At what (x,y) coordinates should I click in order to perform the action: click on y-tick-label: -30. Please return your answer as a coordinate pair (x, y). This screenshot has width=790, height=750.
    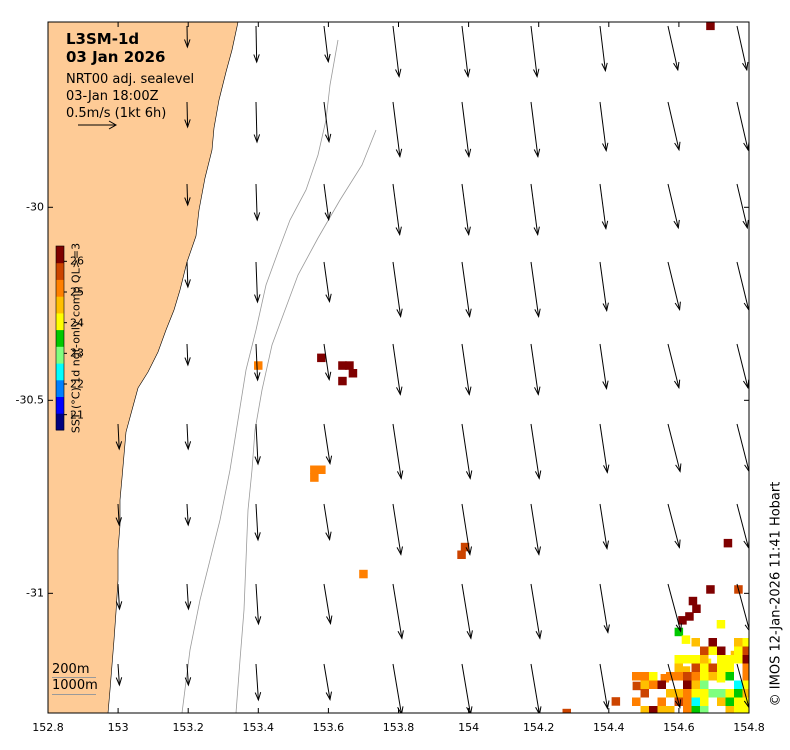
    Looking at the image, I should click on (35, 207).